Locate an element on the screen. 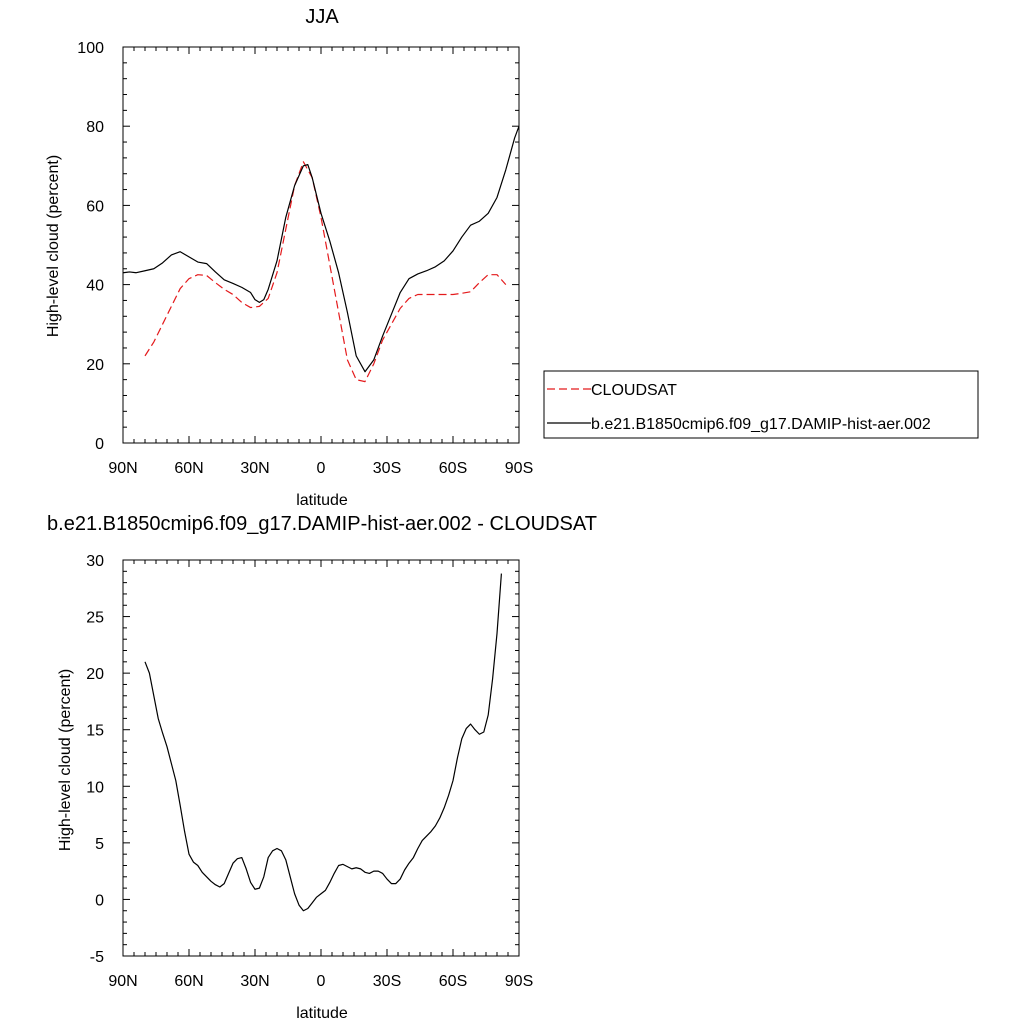  top-y-tick-label: 60 is located at coordinates (95, 206).